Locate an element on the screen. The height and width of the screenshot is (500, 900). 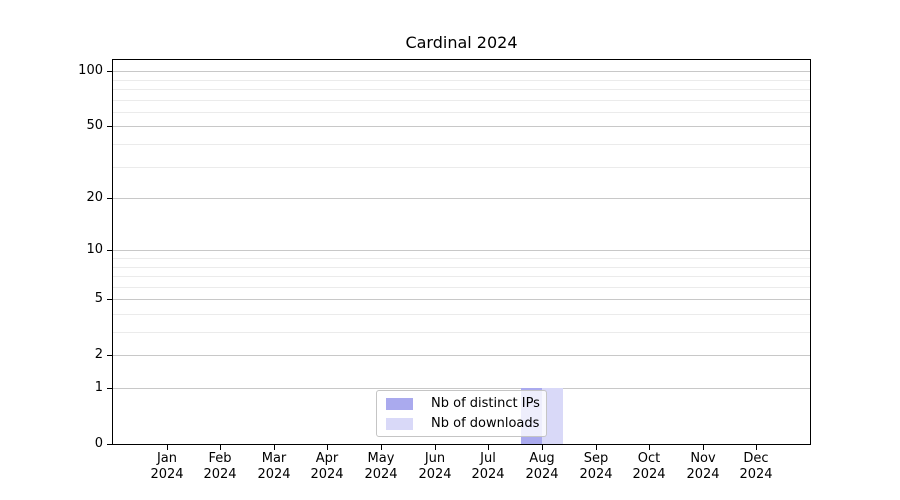
y-tick-label: 20 is located at coordinates (94, 197).